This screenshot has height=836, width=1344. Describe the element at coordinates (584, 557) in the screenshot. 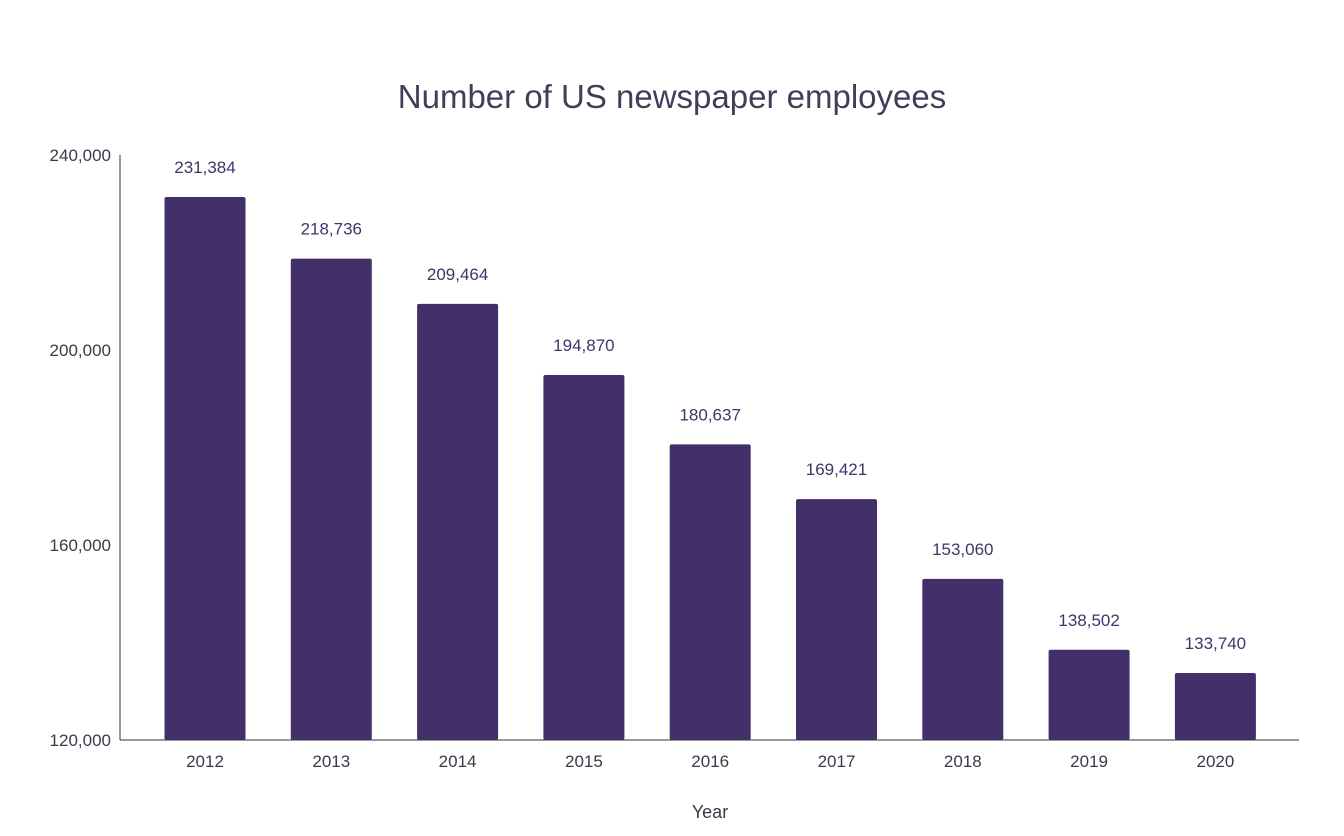

I see `bar-2015` at that location.